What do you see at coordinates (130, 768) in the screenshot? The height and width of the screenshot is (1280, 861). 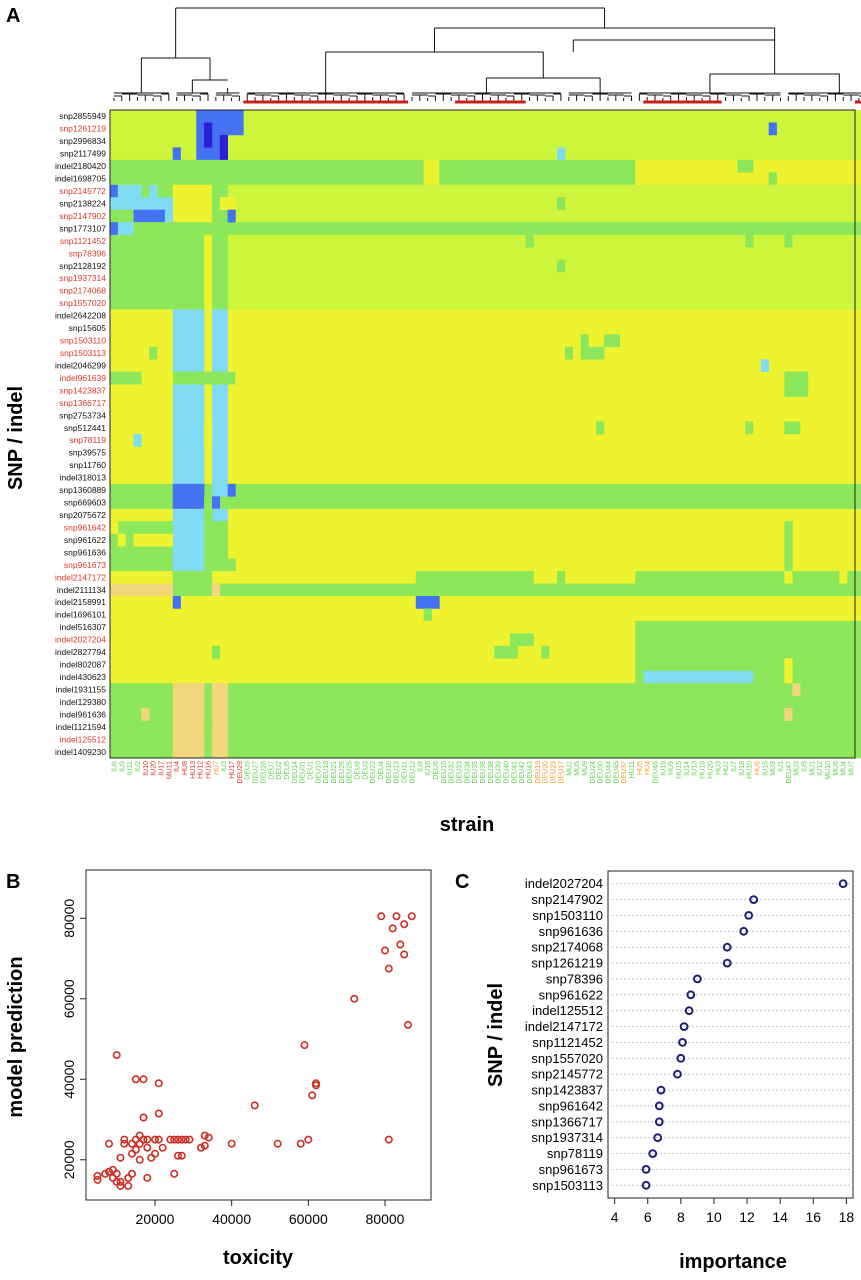 I see `column-label: IU11` at bounding box center [130, 768].